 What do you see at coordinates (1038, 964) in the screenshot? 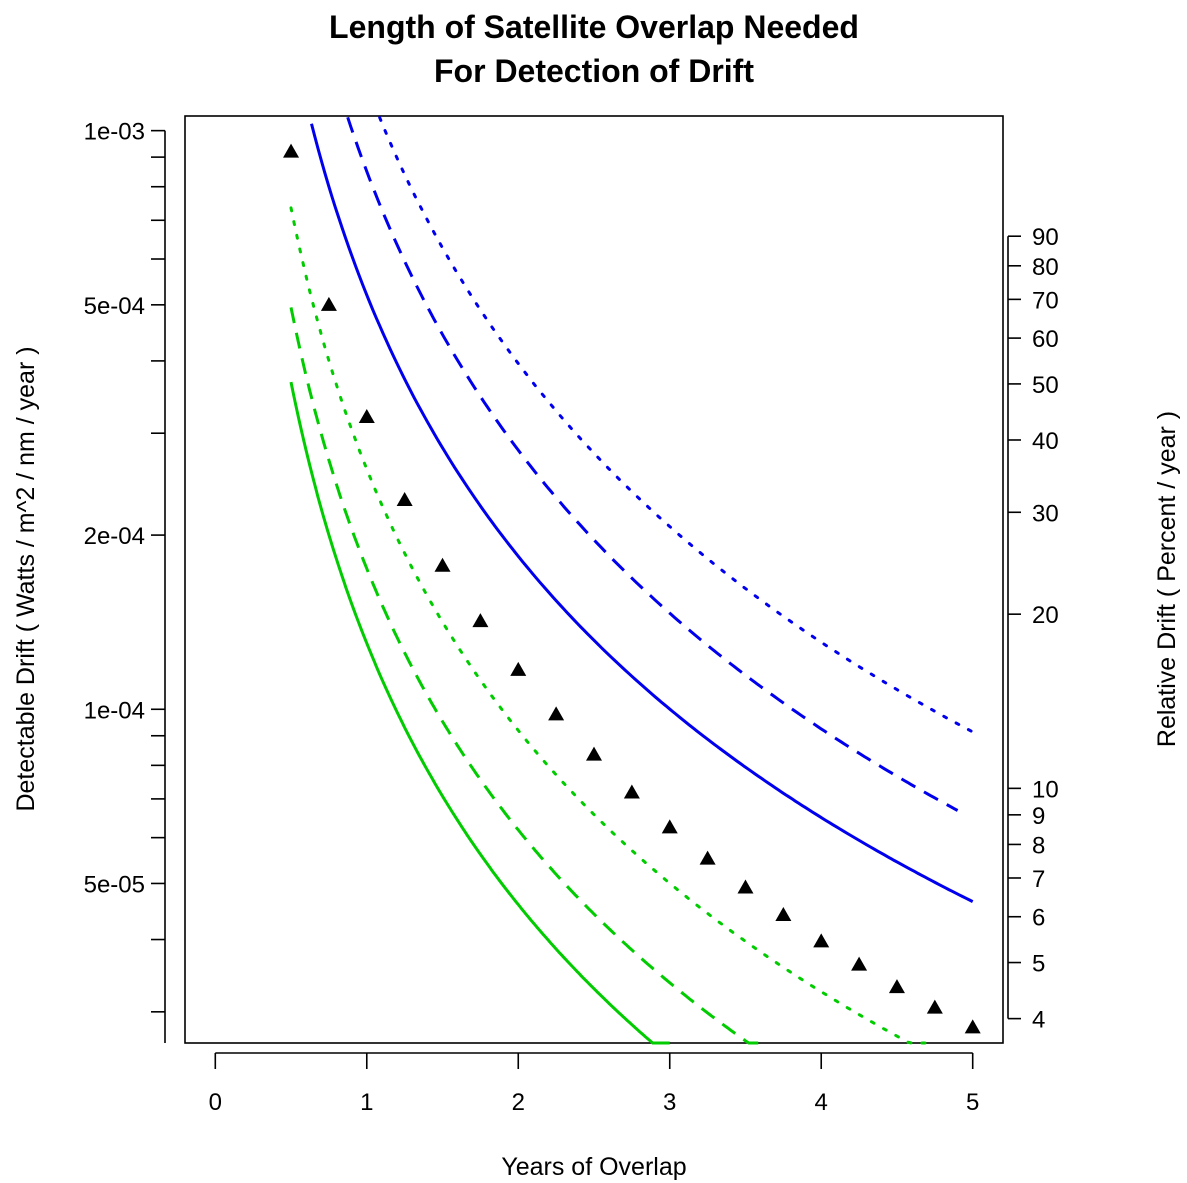
I see `y-right-tick-label: 5` at bounding box center [1038, 964].